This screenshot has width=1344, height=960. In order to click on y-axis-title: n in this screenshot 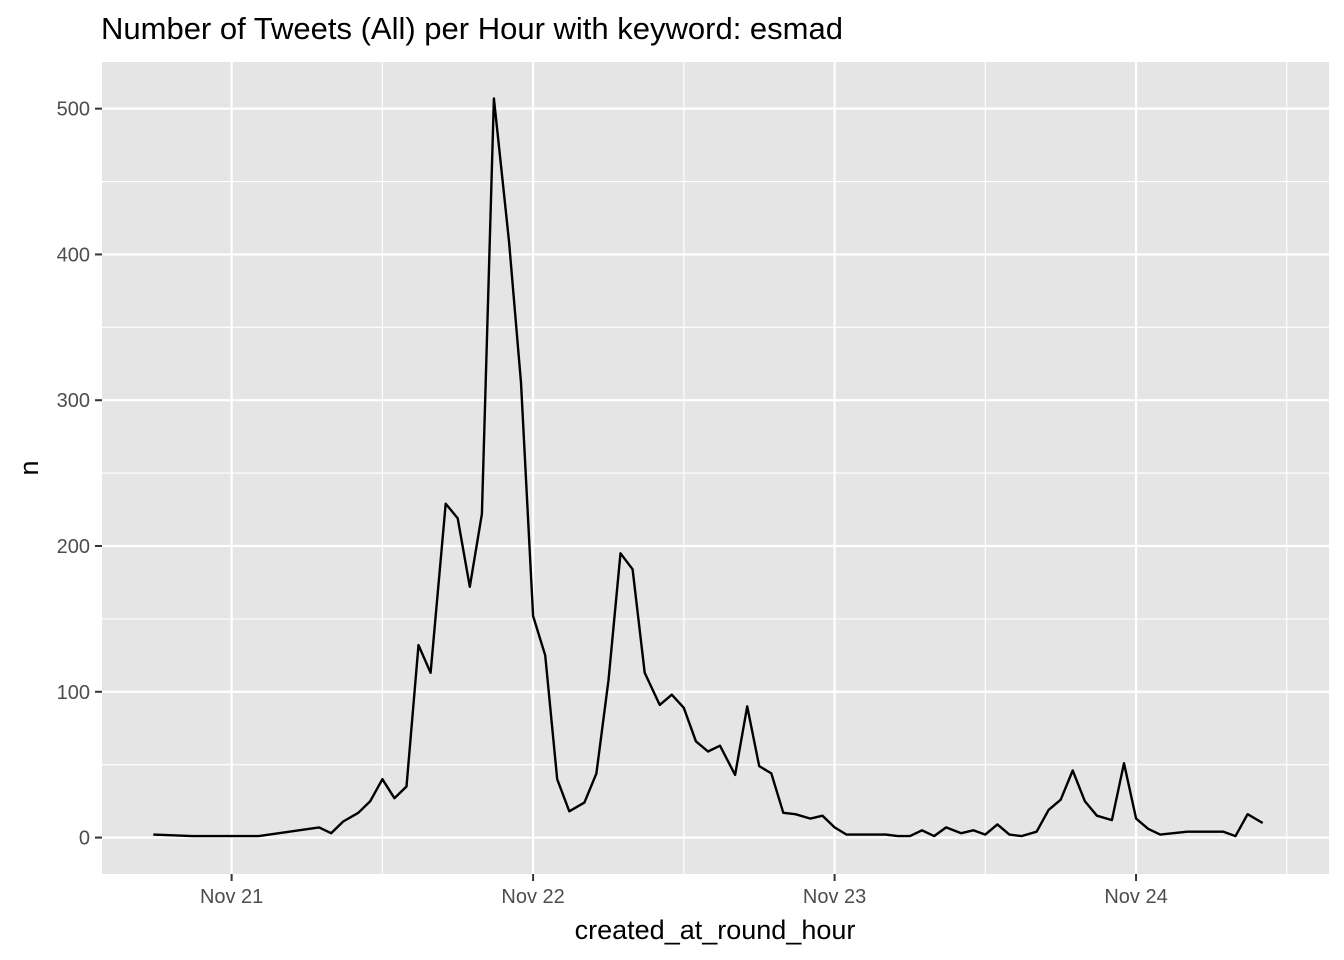, I will do `click(29, 467)`.